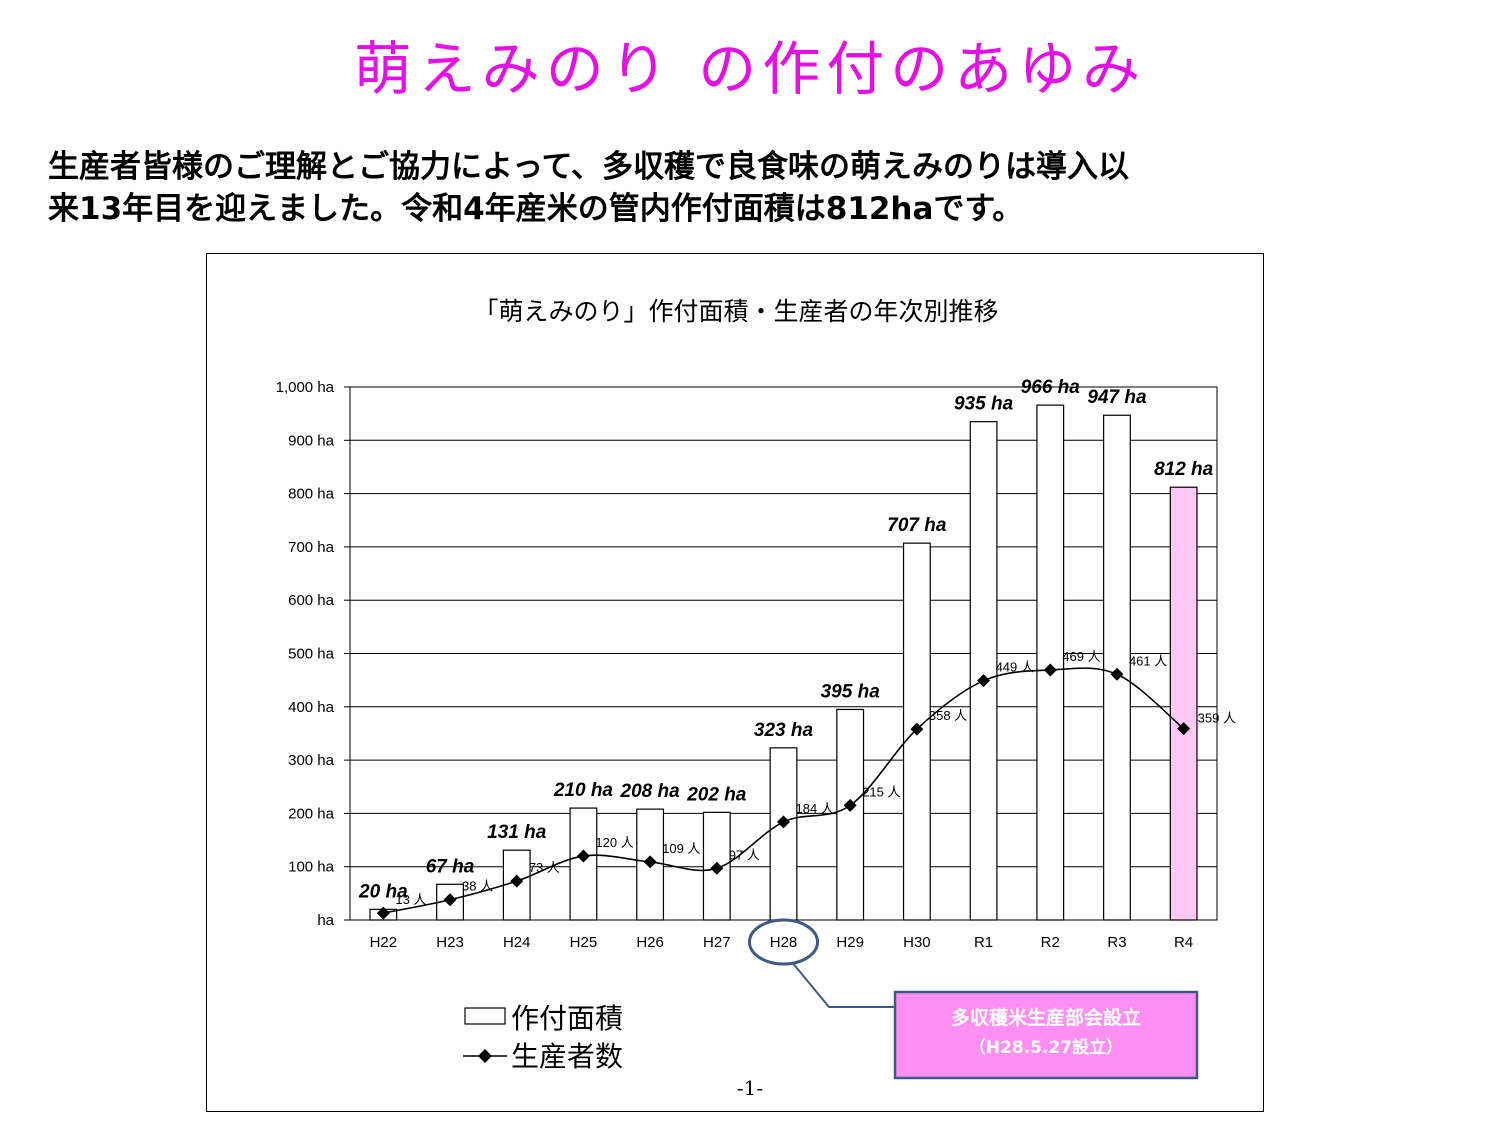 The image size is (1500, 1125). Describe the element at coordinates (536, 209) in the screenshot. I see `intro-line-2: 来13年目を迎えました。令和4年産米の管内作付面積は812haです。` at that location.